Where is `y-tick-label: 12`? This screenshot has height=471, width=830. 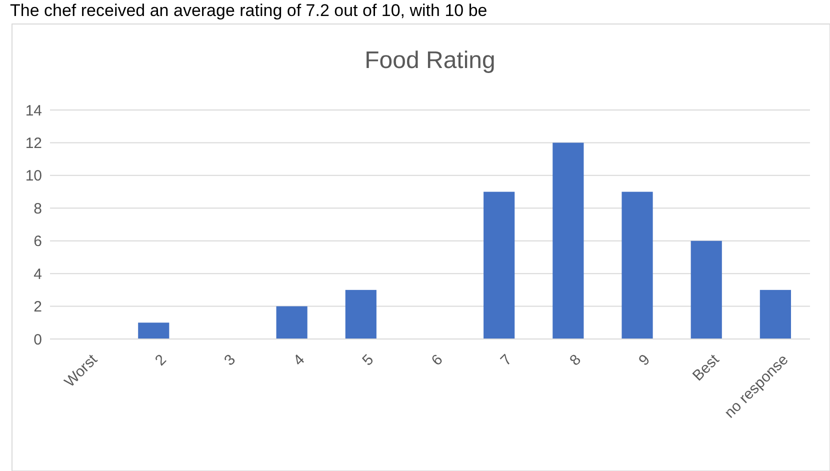
y-tick-label: 12 is located at coordinates (33, 143).